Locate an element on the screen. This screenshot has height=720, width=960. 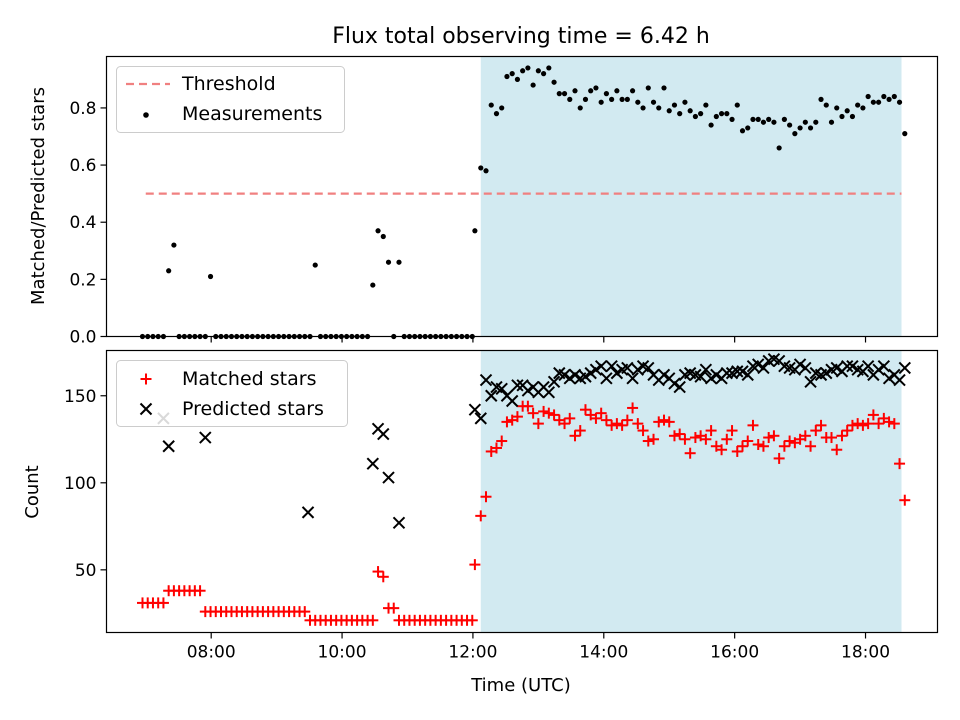
bottom-legend: Matched stars Predicted stars is located at coordinates (232, 393).